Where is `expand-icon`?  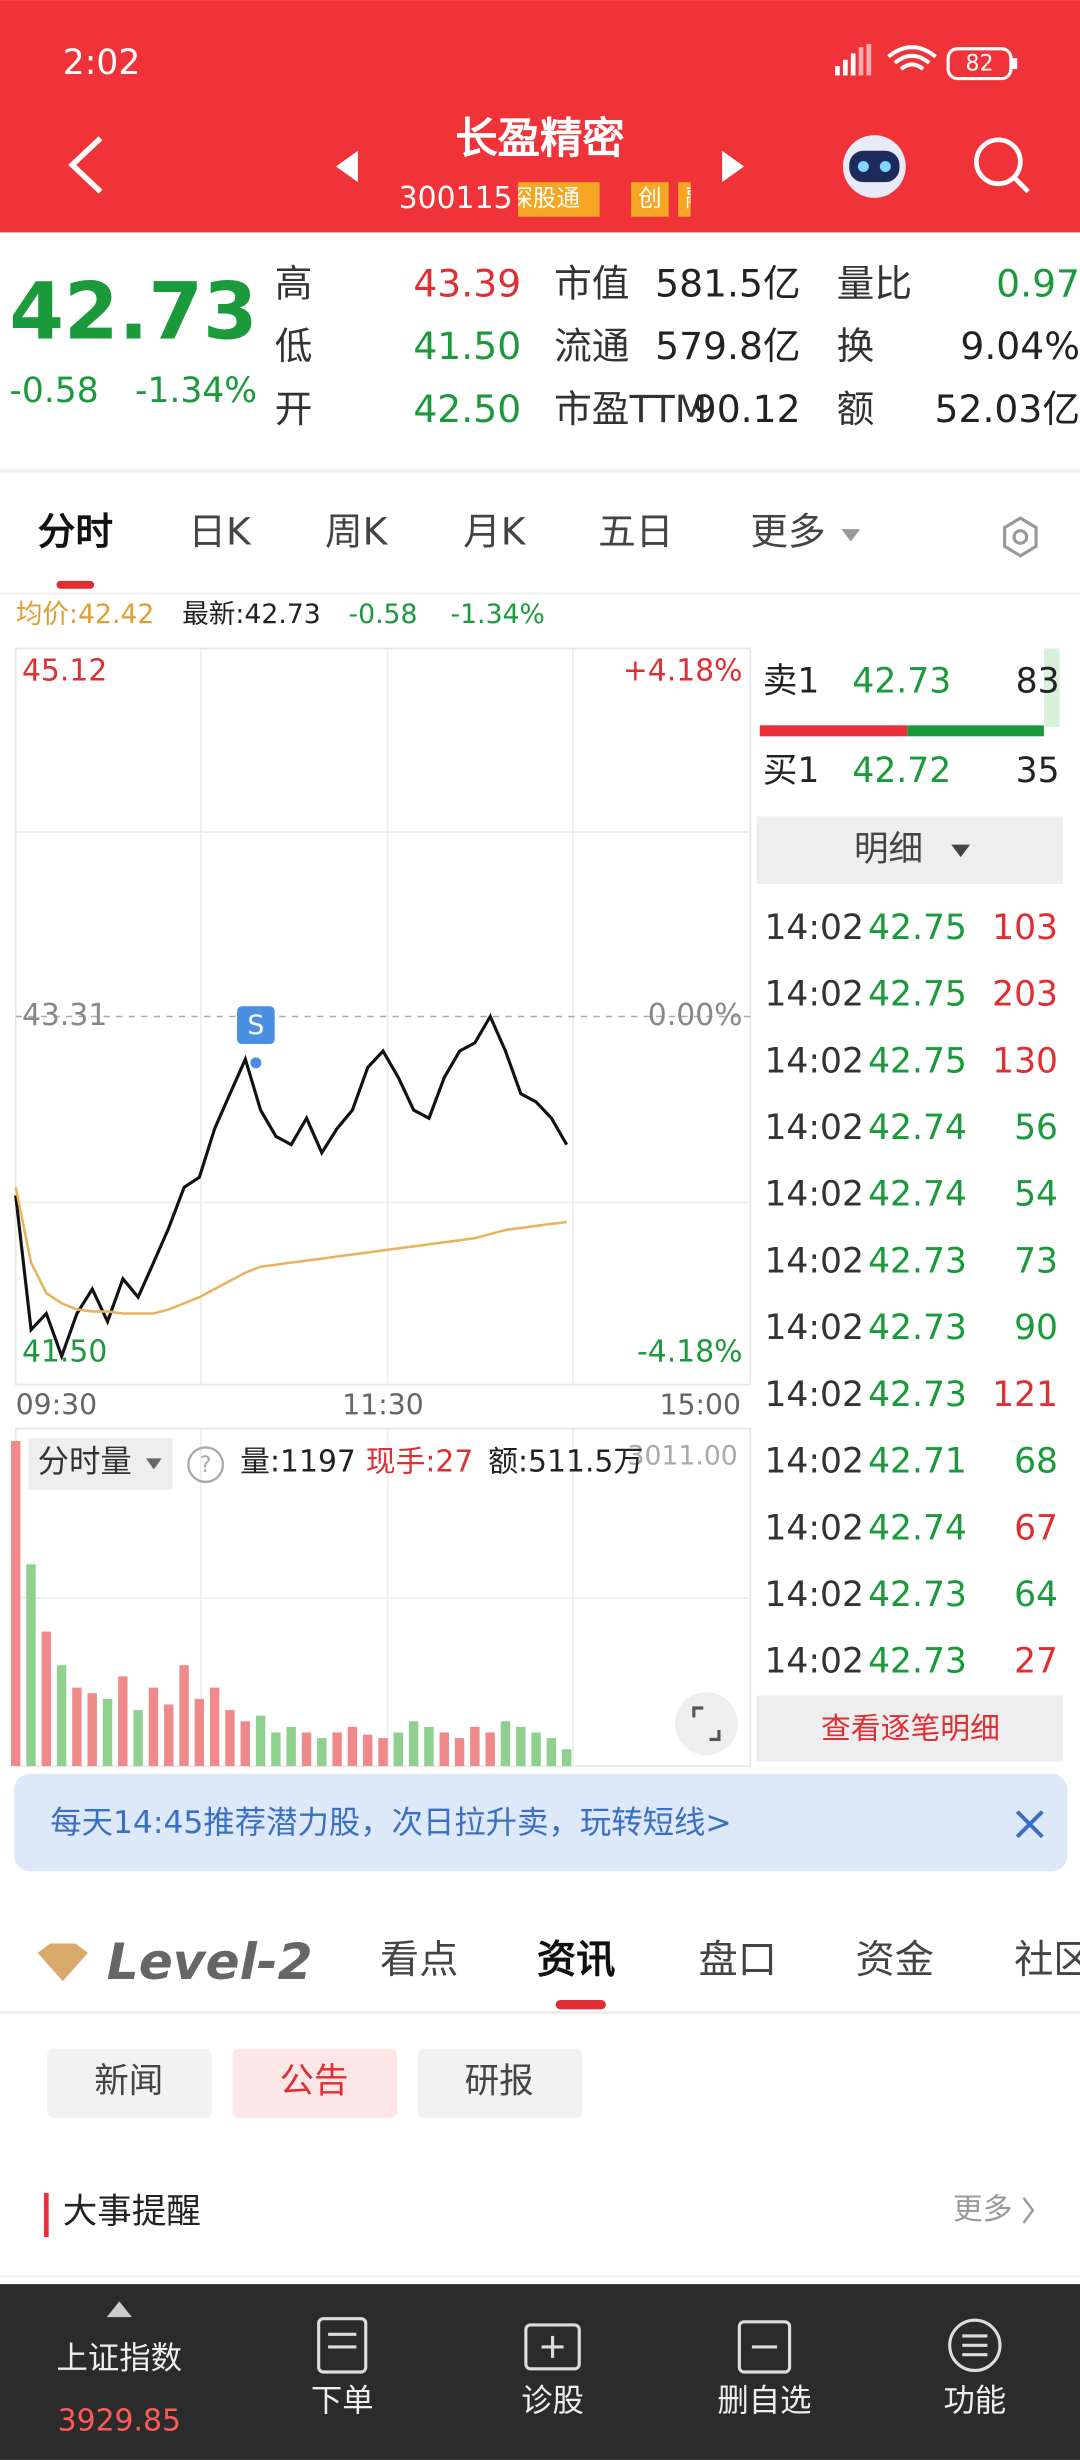 expand-icon is located at coordinates (706, 1723).